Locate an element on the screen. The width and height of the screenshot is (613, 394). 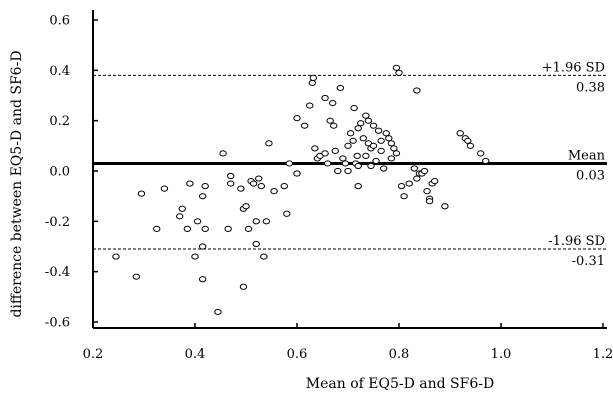
y-tick-label: 0.0 is located at coordinates (59, 172).